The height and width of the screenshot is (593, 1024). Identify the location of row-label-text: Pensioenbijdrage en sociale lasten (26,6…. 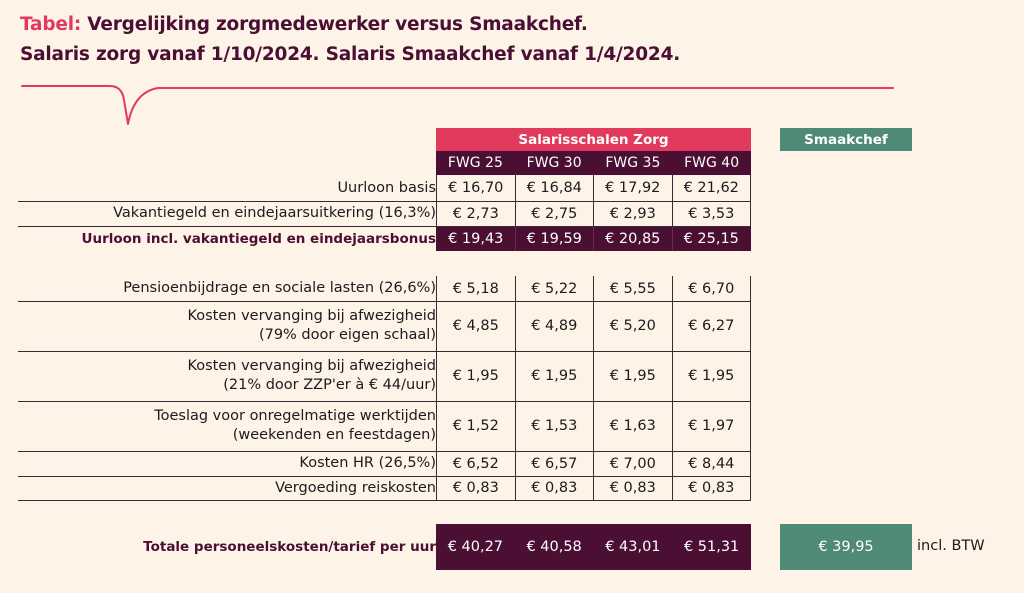
(279, 288).